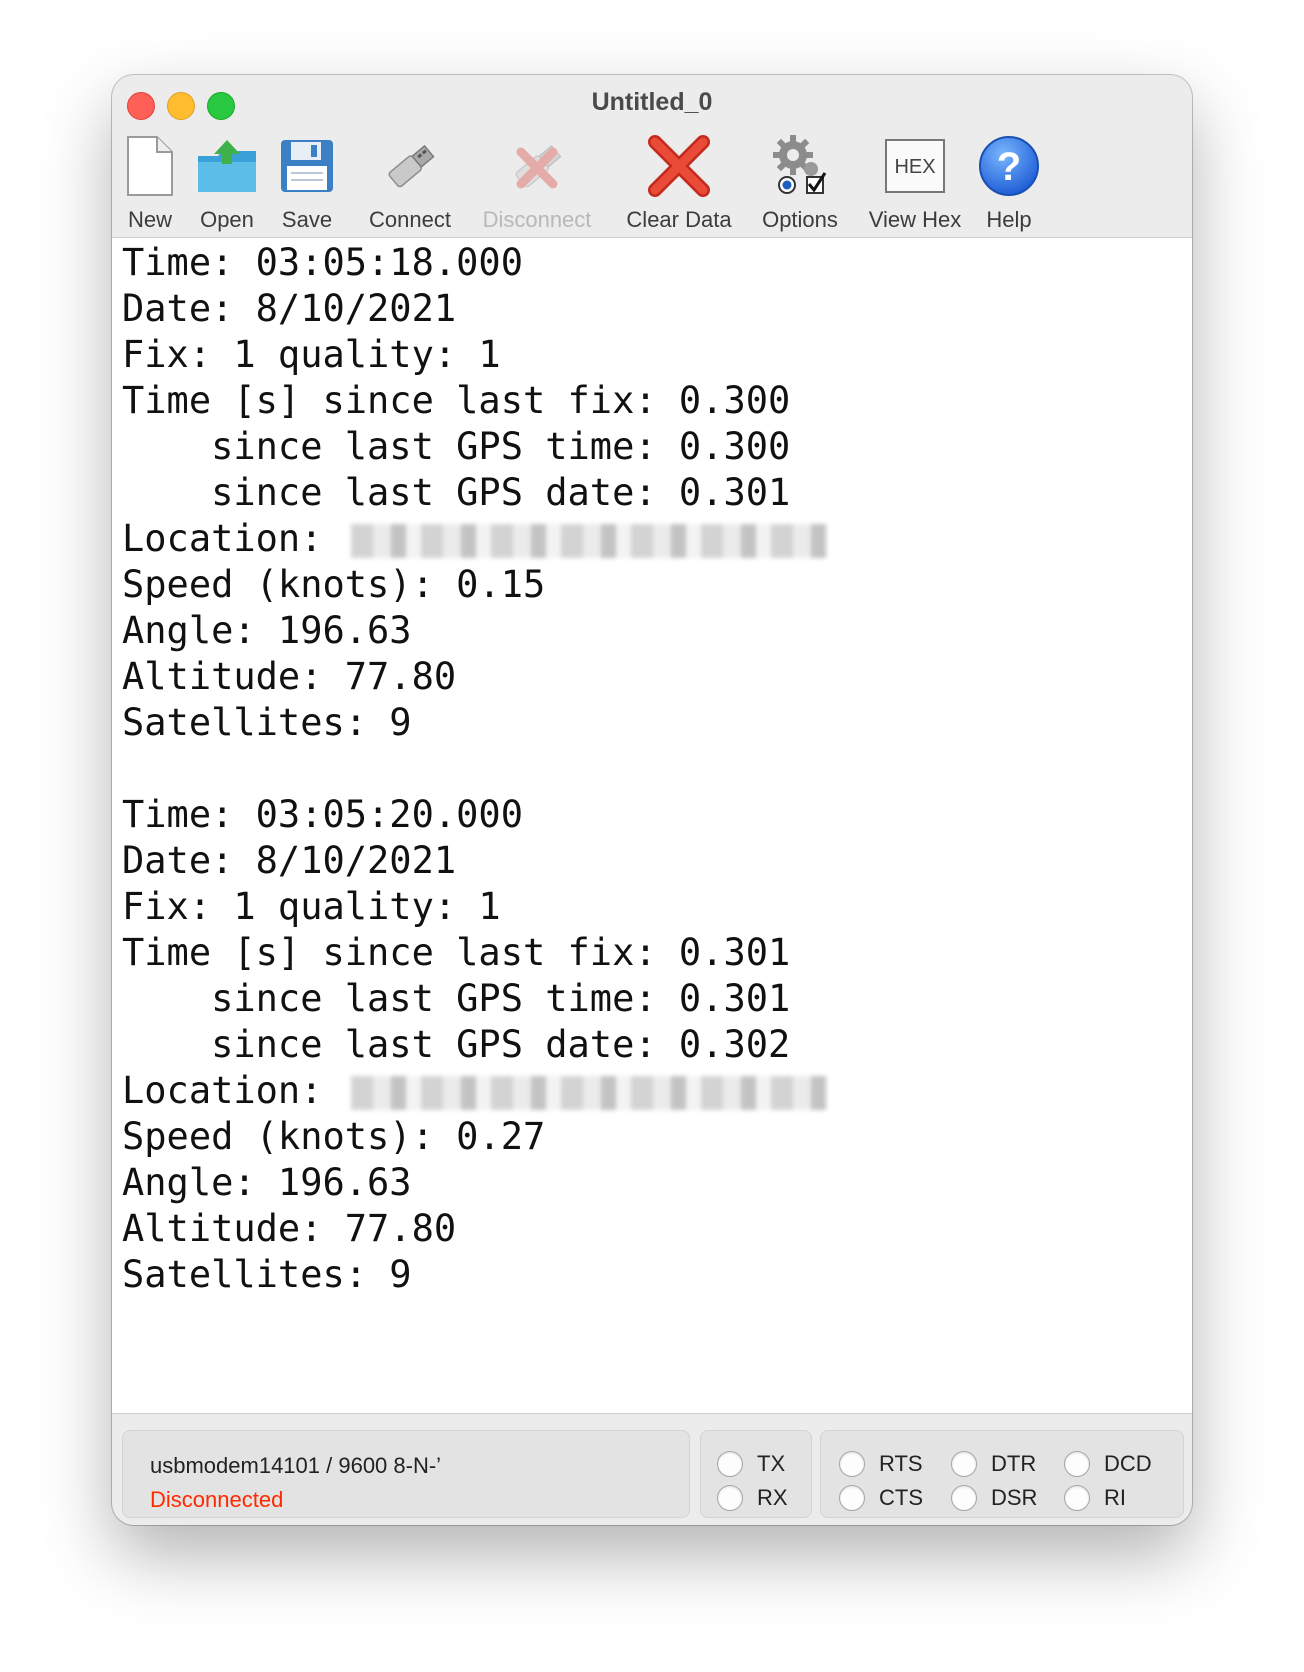 The width and height of the screenshot is (1304, 1672). I want to click on disconnect-button: Disconnect, so click(537, 184).